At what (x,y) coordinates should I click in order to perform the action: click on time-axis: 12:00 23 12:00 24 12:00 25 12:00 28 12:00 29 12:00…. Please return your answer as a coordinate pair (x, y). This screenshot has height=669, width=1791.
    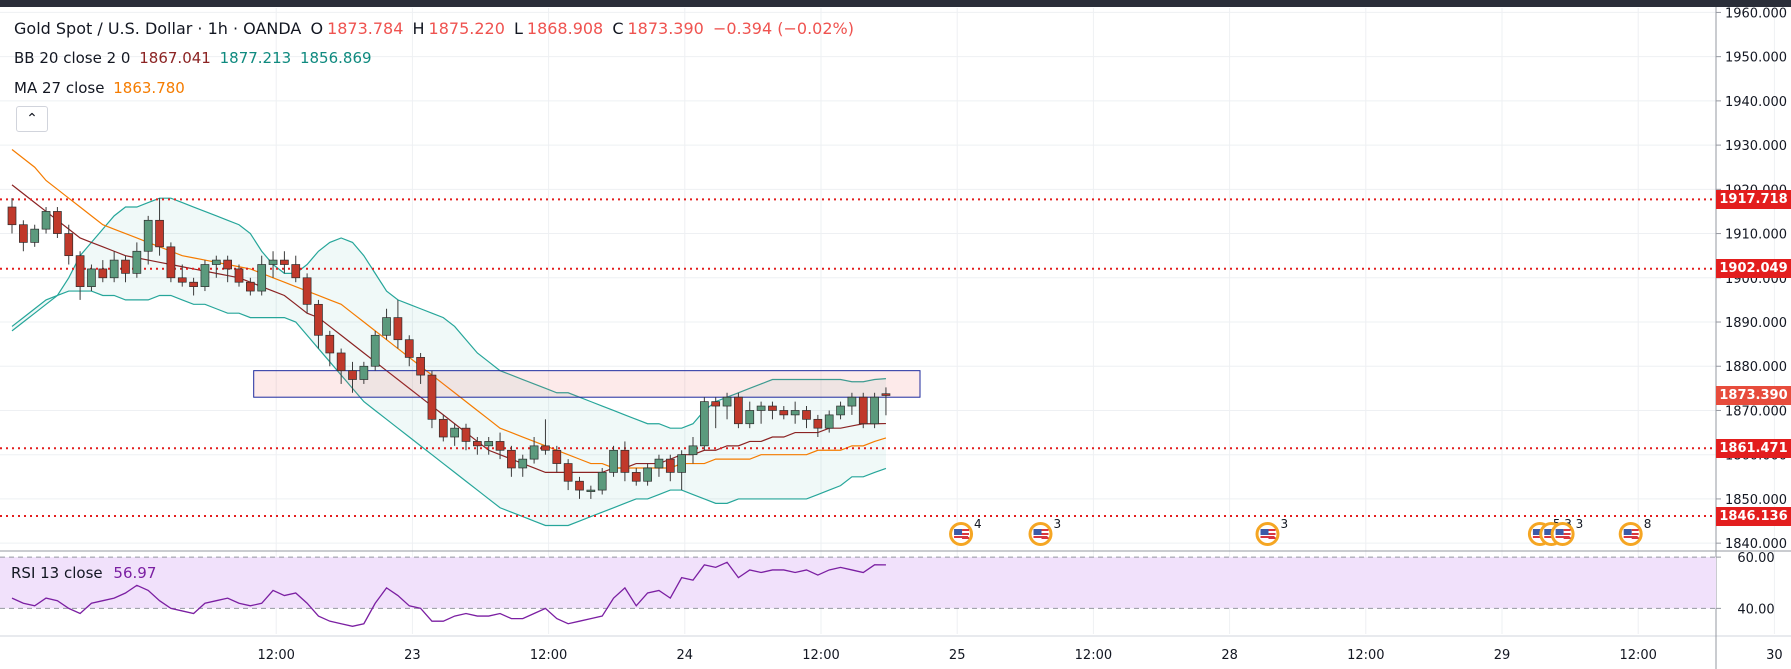
    Looking at the image, I should click on (1019, 655).